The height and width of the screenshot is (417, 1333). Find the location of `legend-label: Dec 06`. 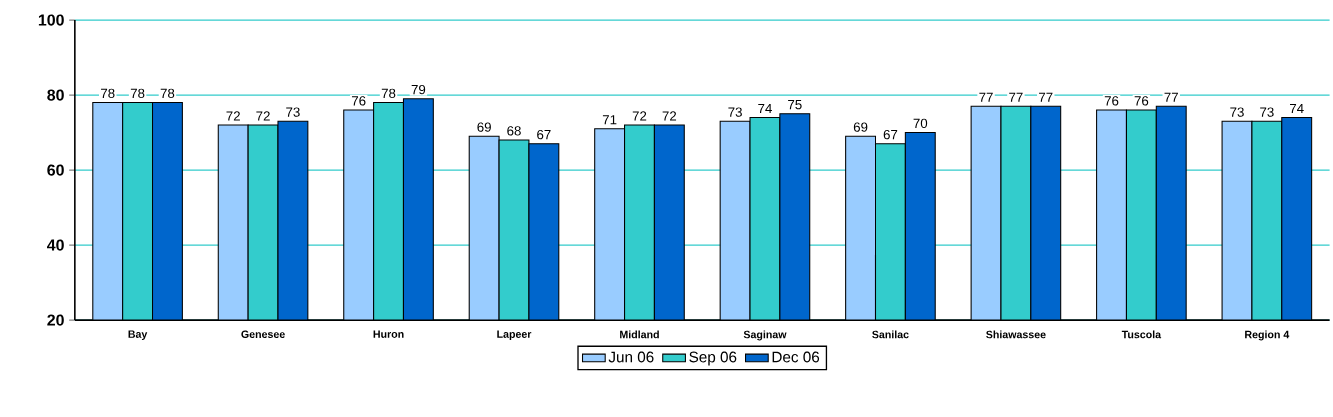

legend-label: Dec 06 is located at coordinates (796, 357).